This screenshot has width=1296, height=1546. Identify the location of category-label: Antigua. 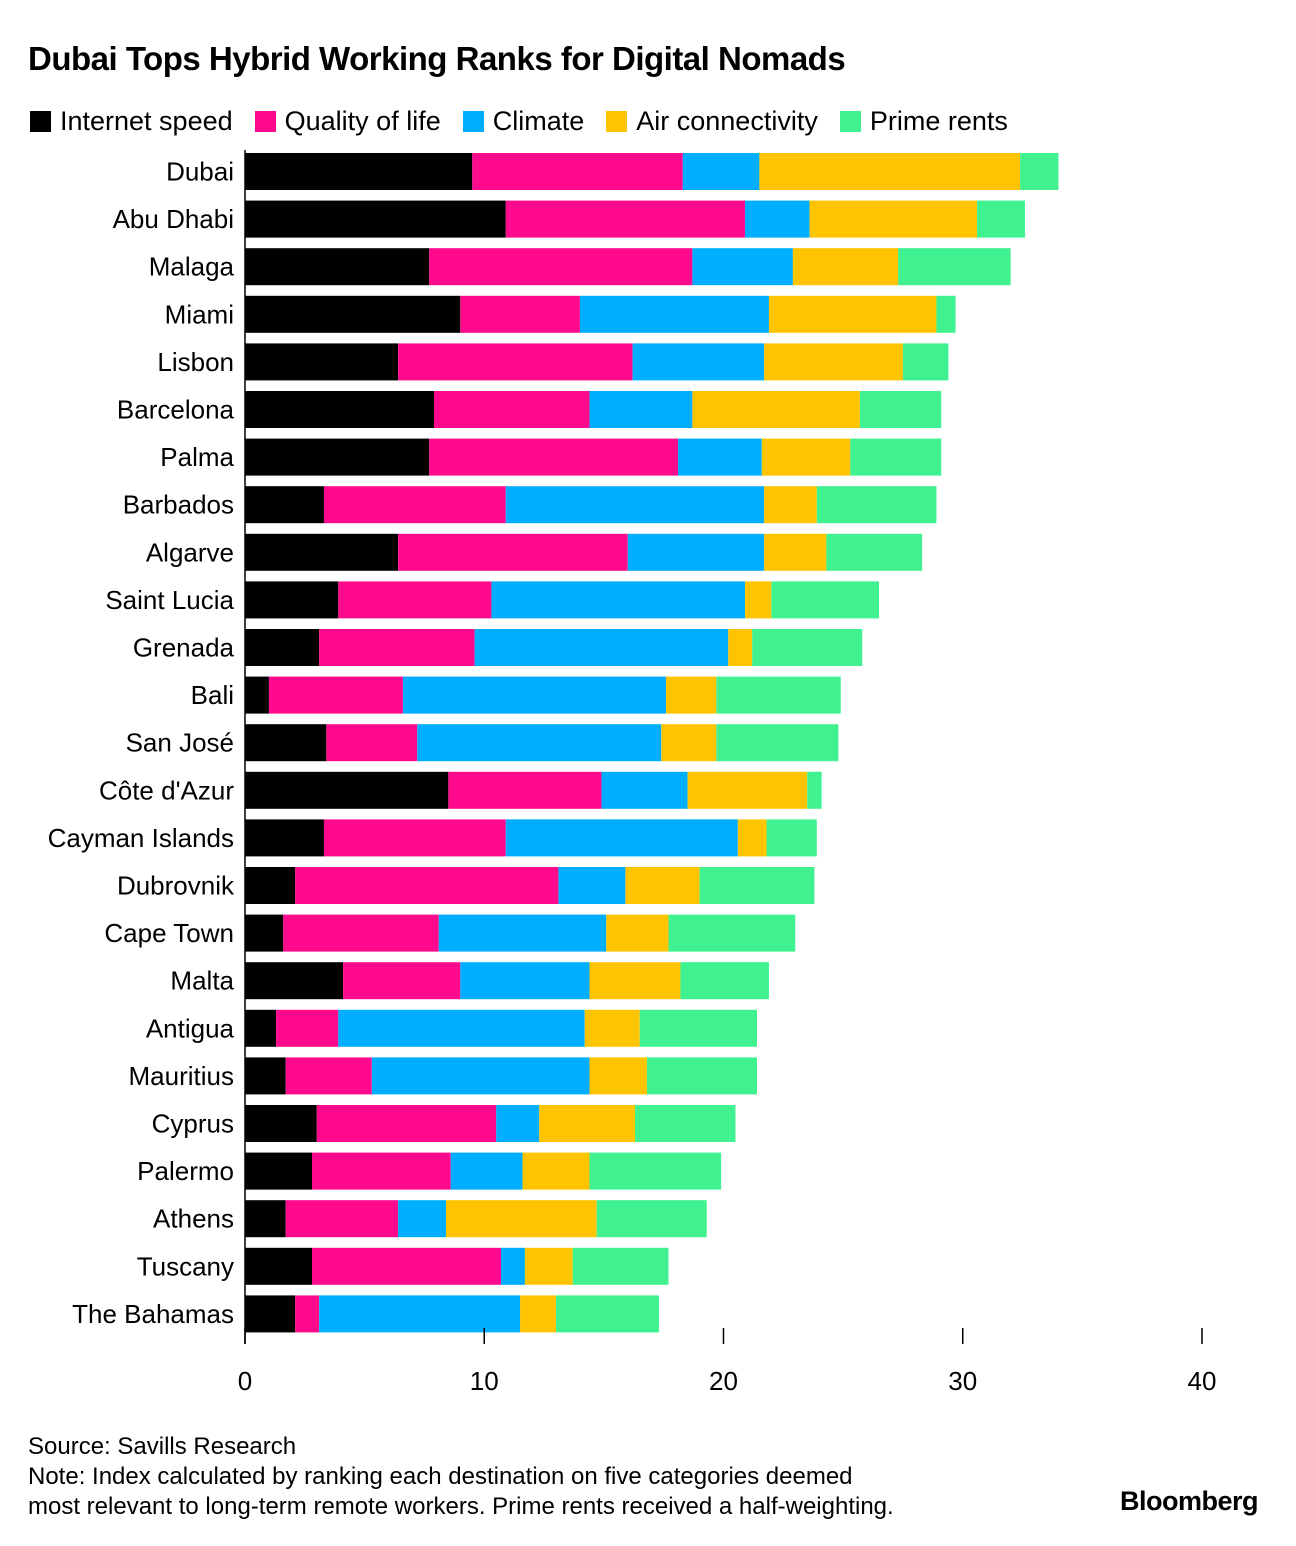
(190, 1028).